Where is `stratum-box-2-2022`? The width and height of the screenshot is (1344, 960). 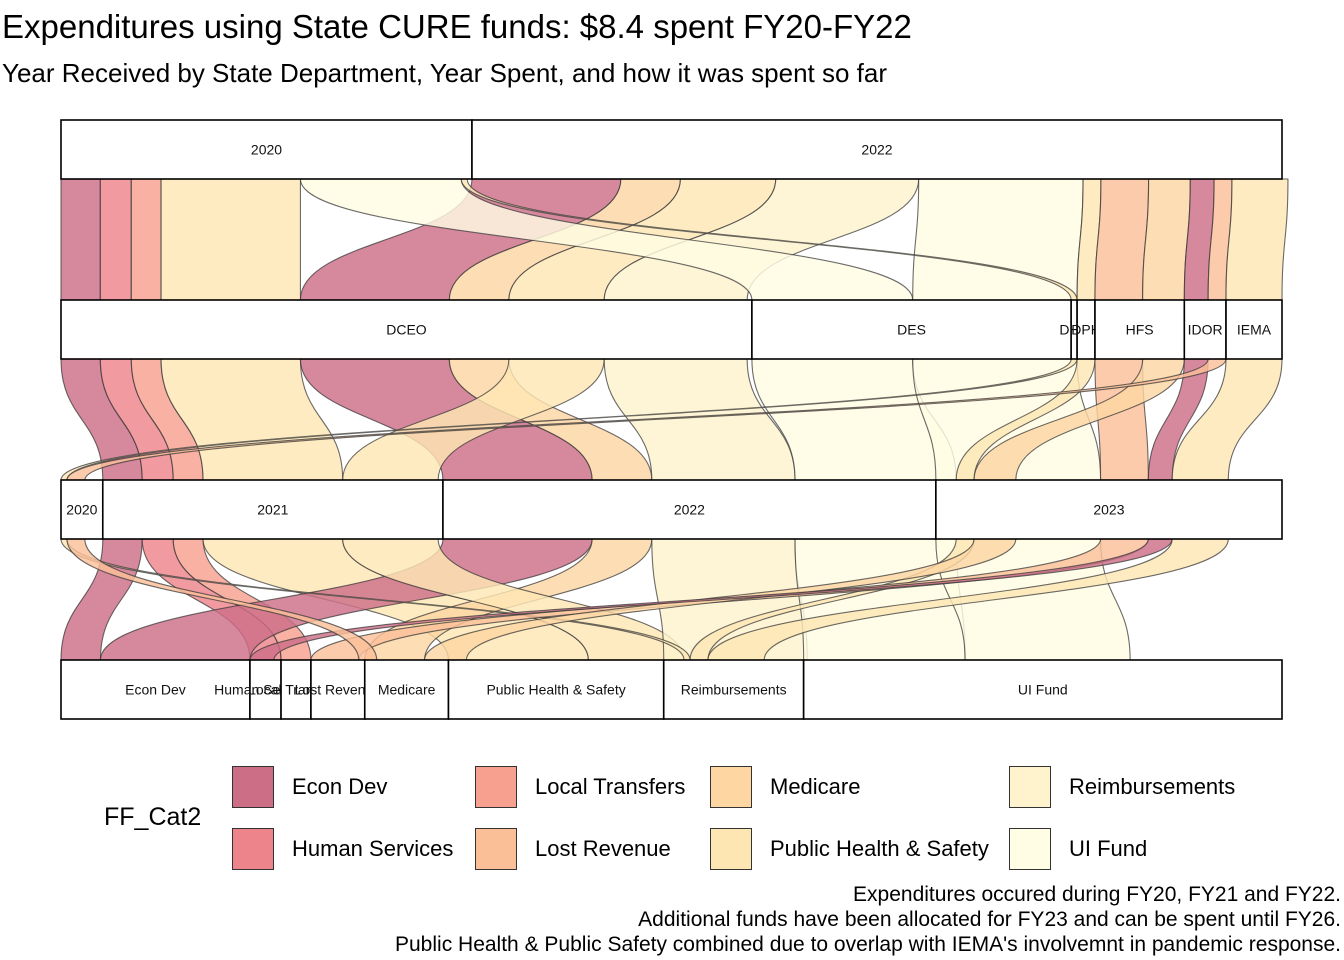
stratum-box-2-2022 is located at coordinates (689, 509).